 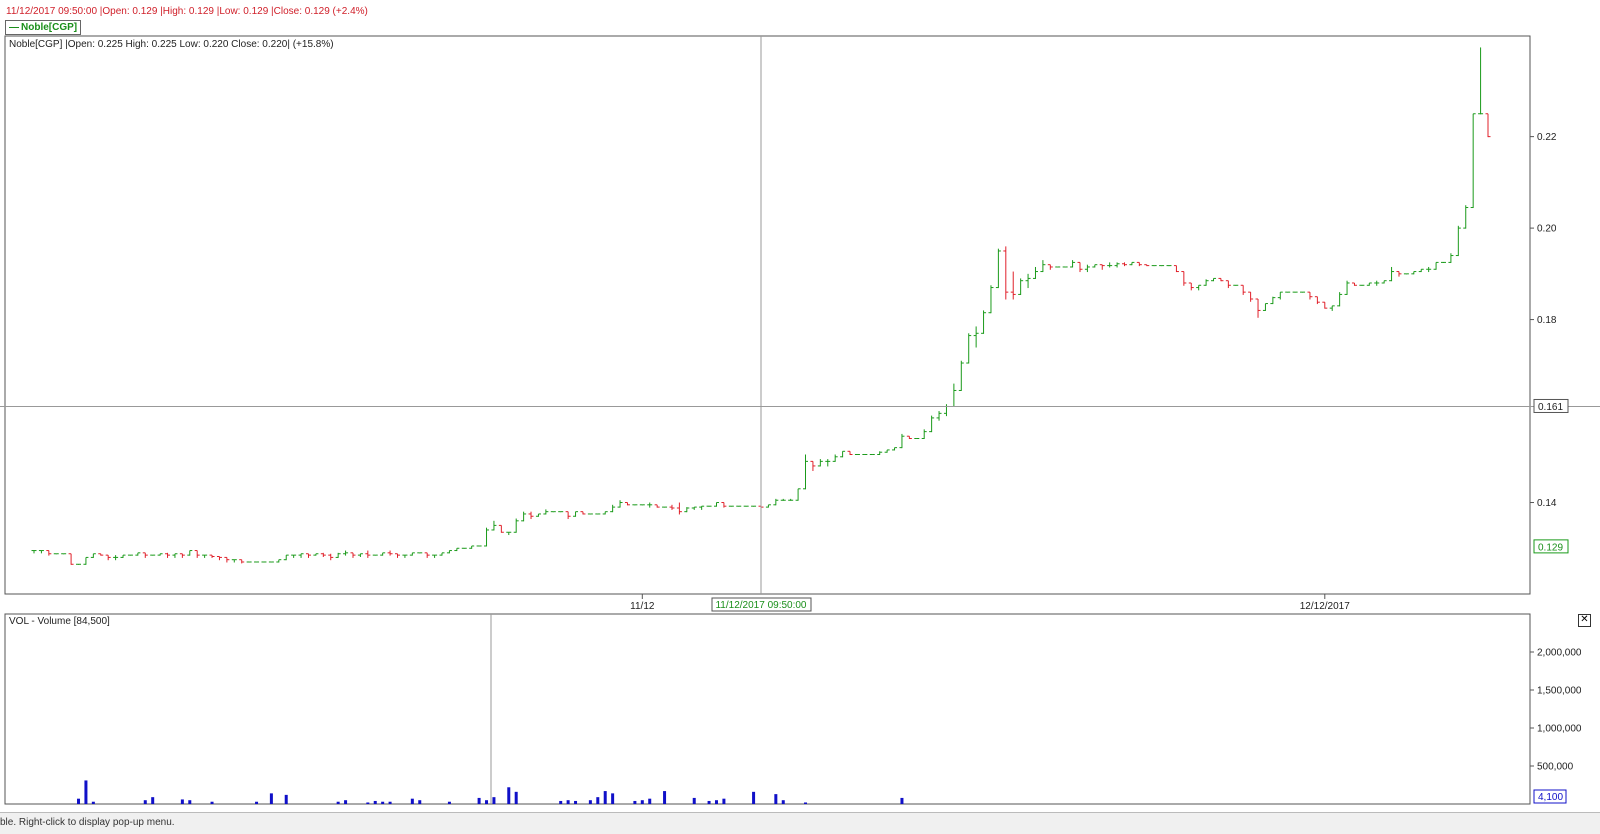 I want to click on last-price-label: 0.129, so click(x=1550, y=547).